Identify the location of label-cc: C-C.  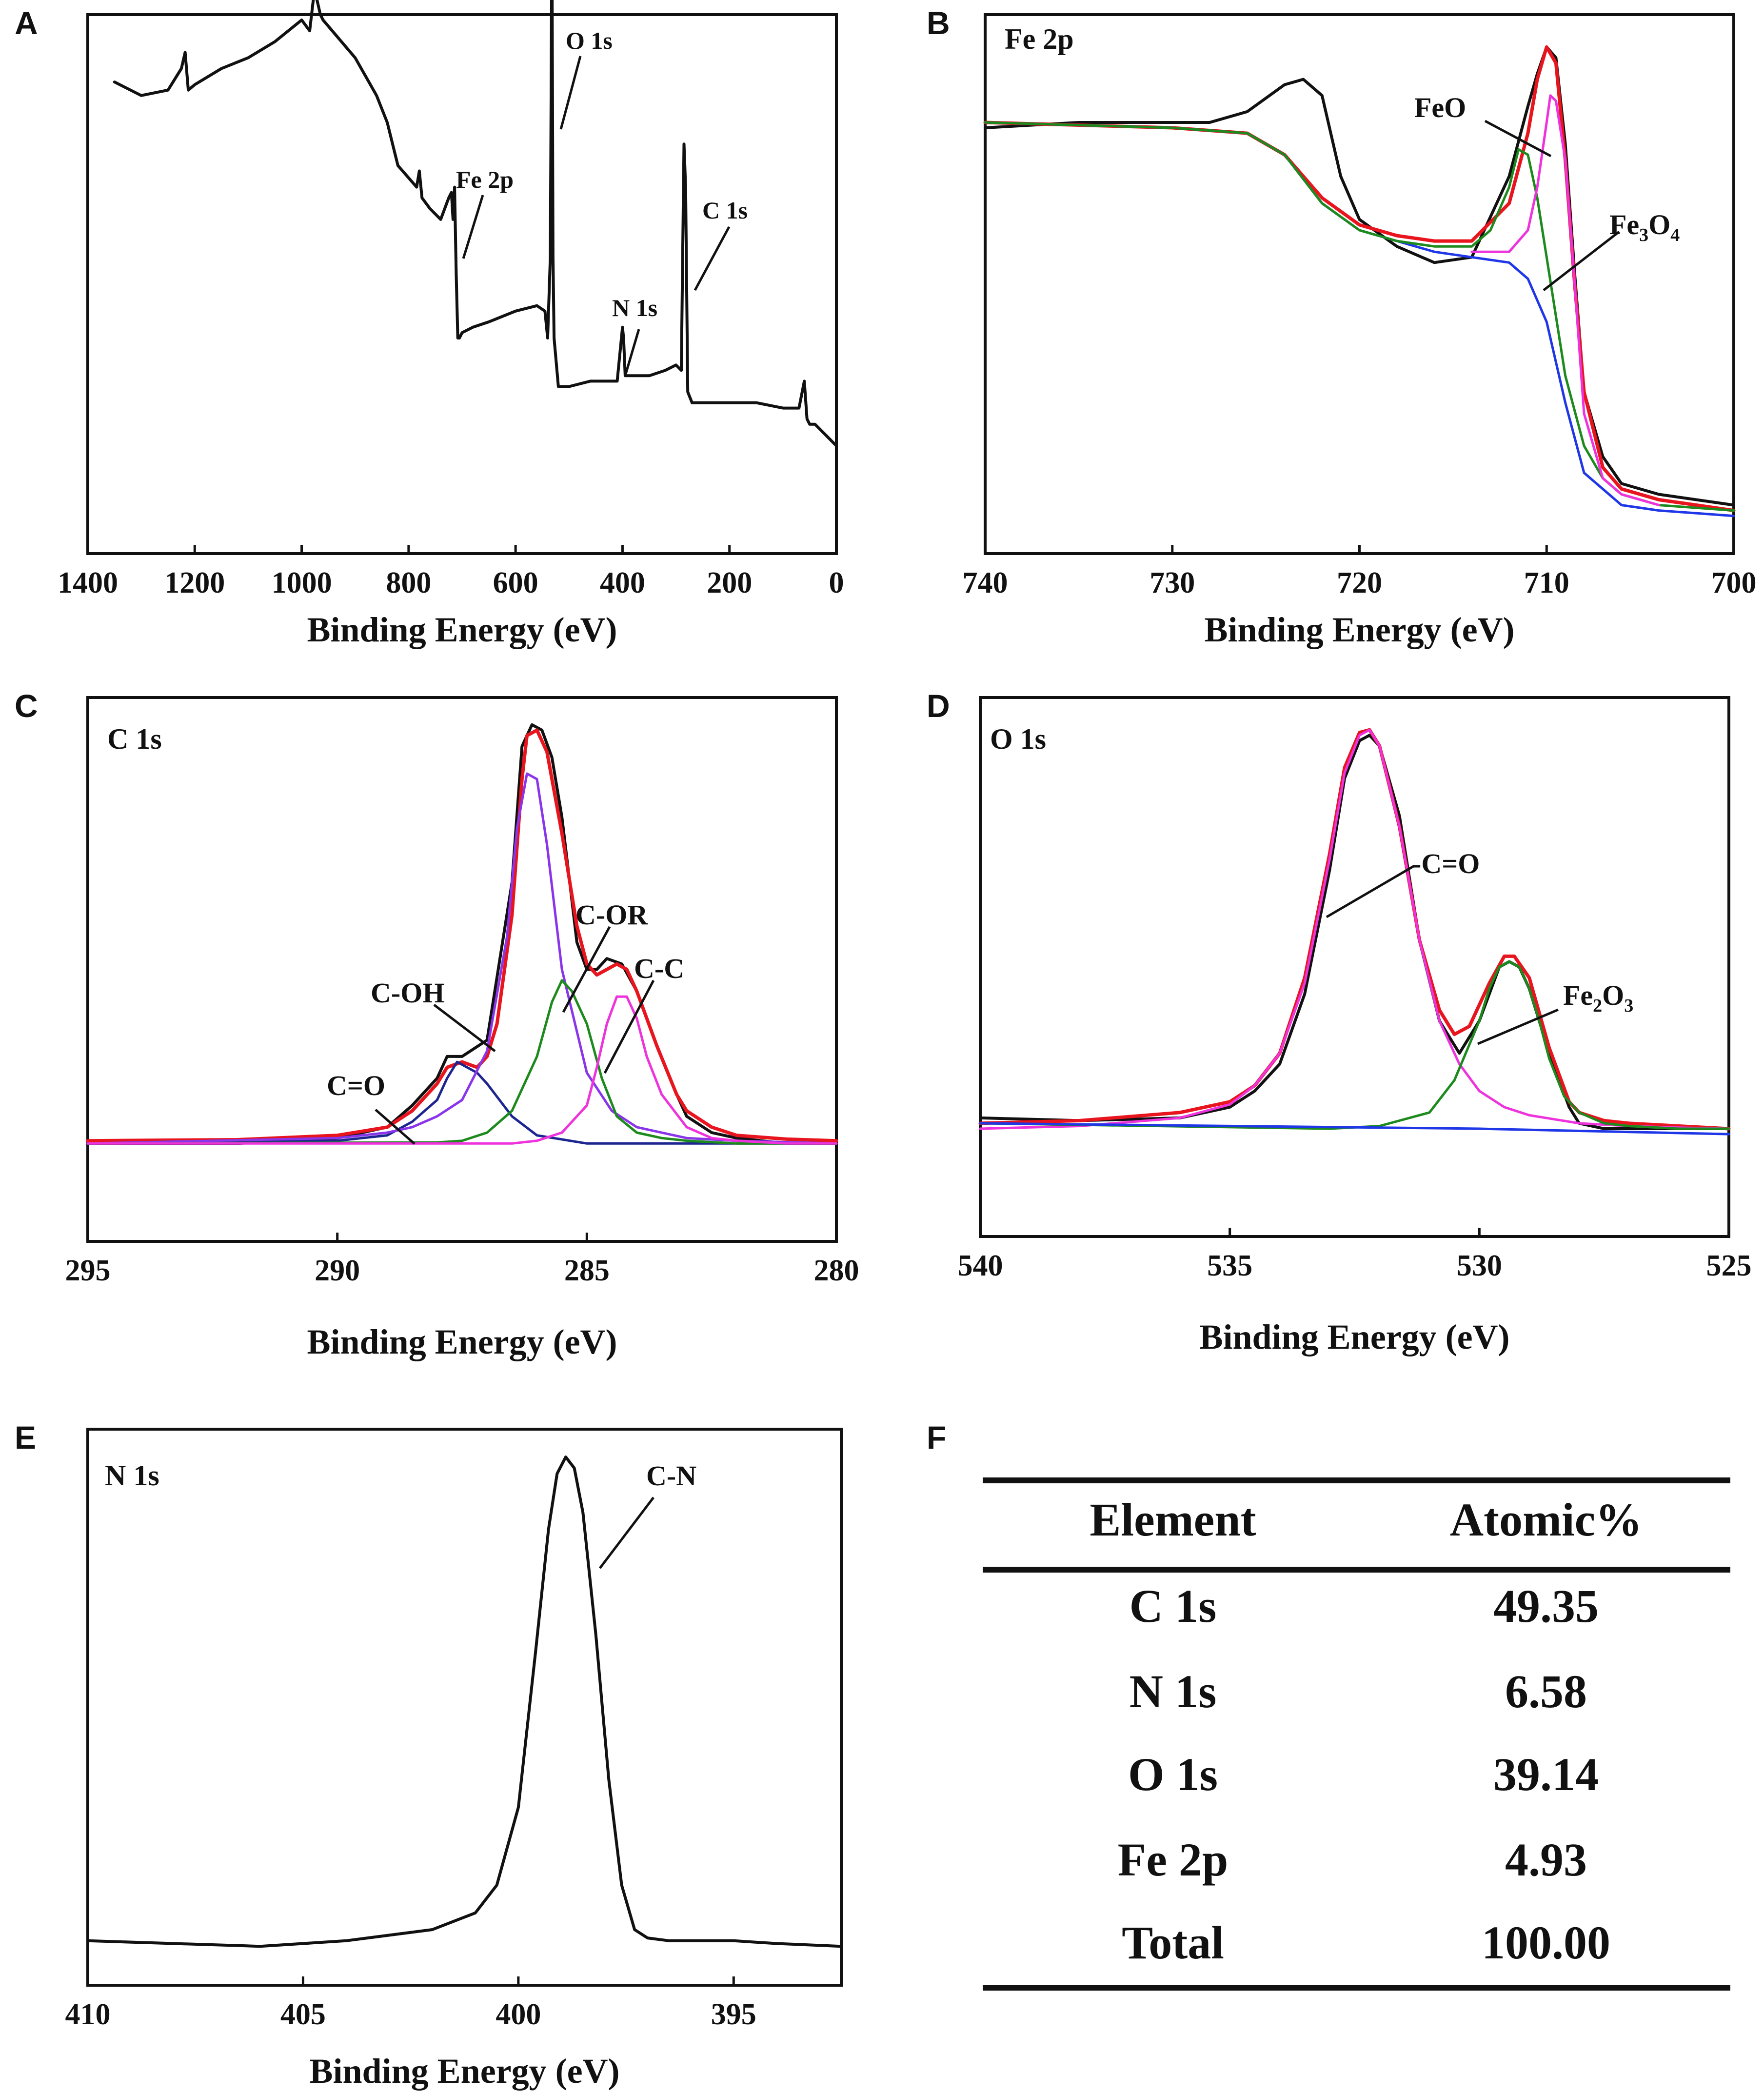
(659, 968).